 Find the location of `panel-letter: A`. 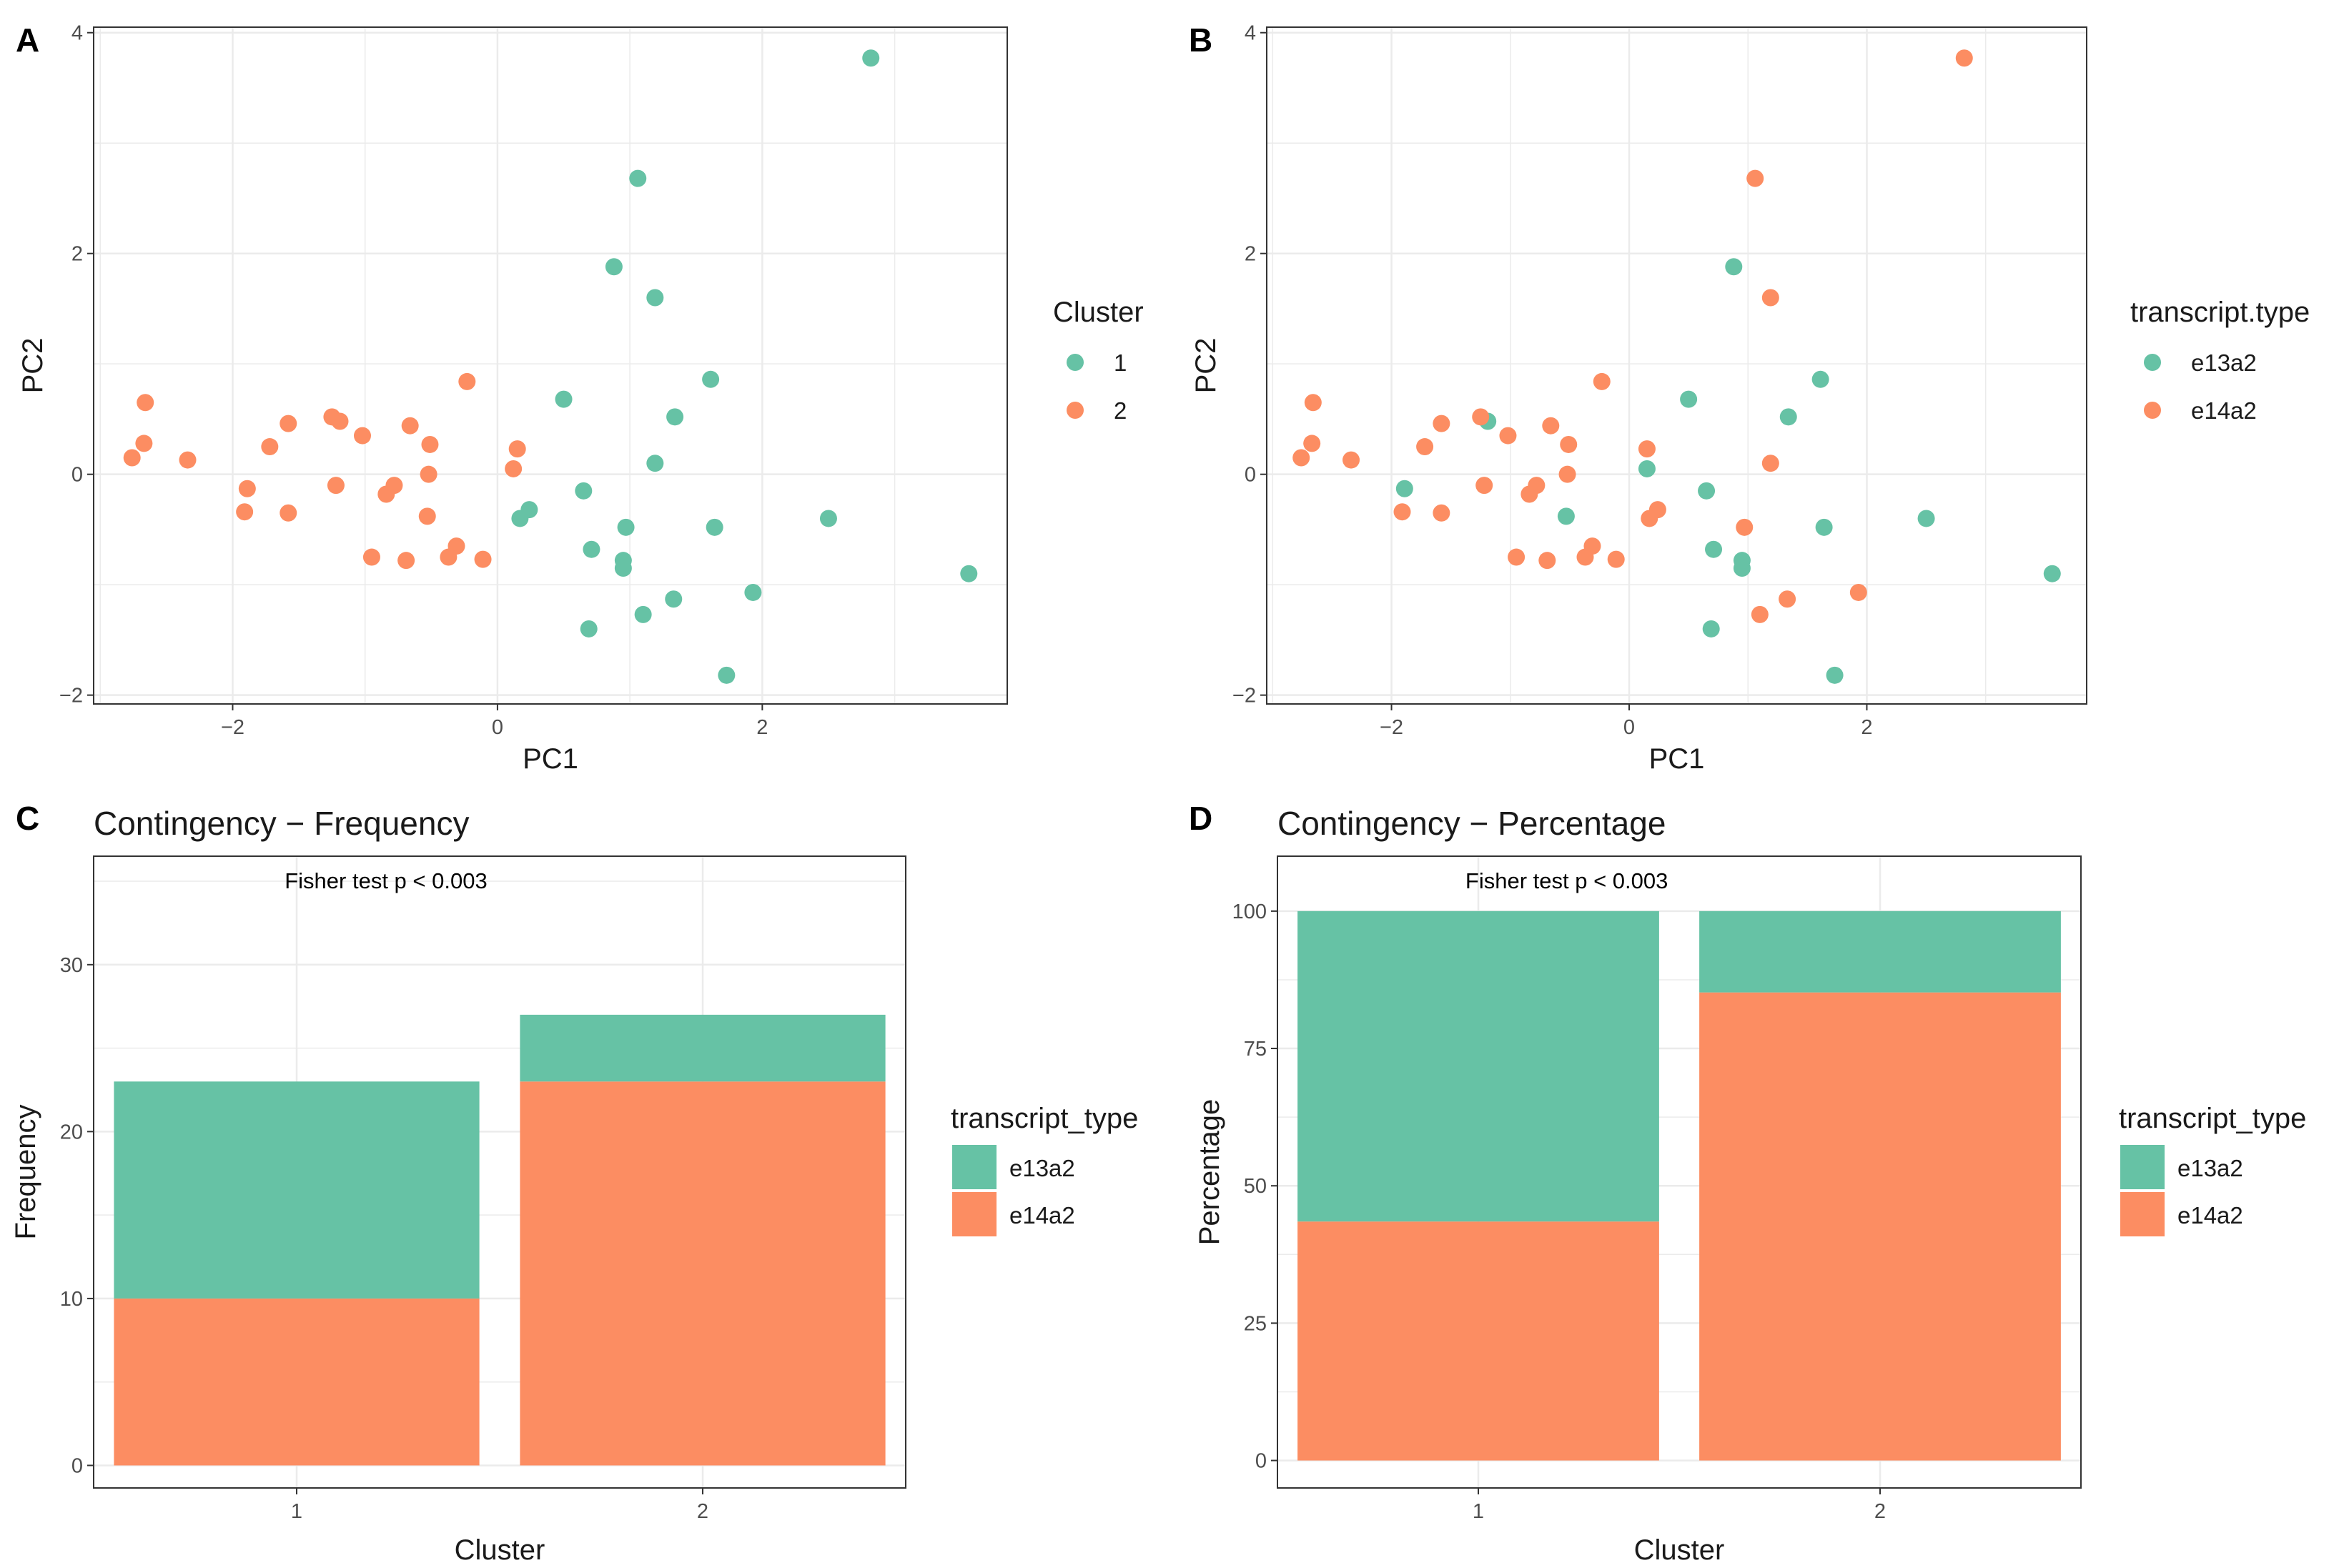

panel-letter: A is located at coordinates (28, 40).